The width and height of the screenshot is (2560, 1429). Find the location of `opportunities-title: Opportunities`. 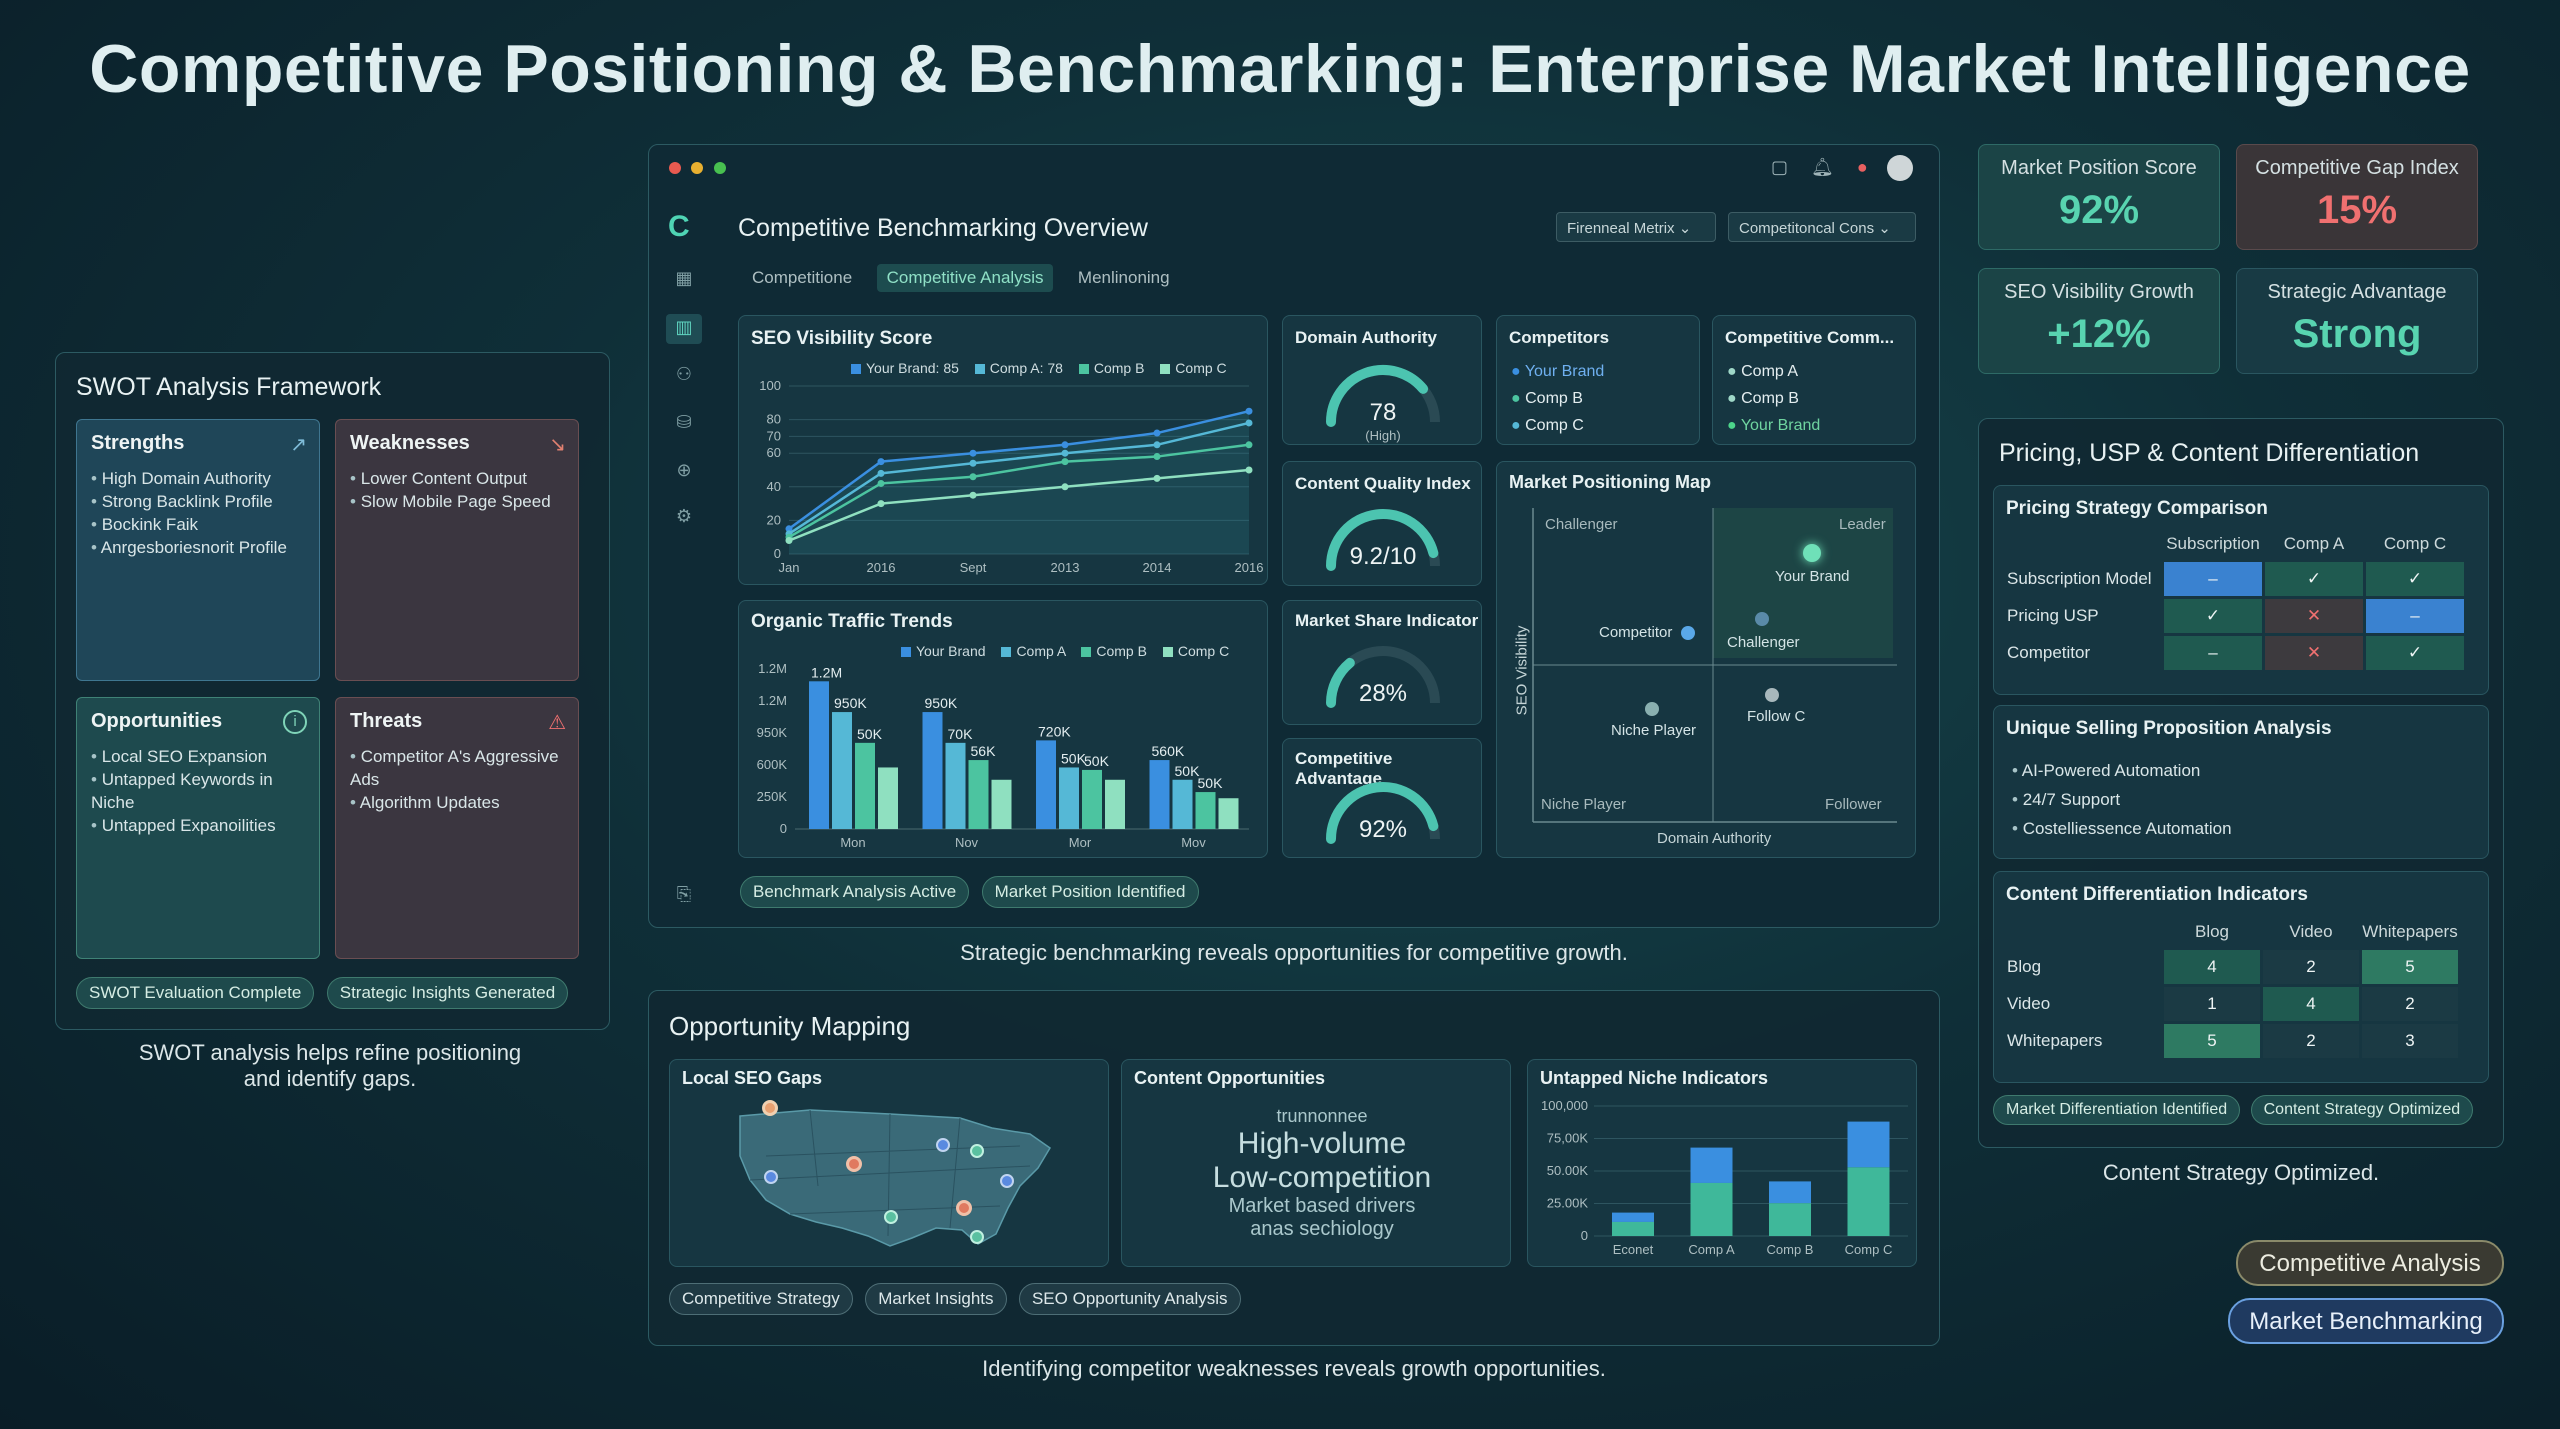

opportunities-title: Opportunities is located at coordinates (157, 721).